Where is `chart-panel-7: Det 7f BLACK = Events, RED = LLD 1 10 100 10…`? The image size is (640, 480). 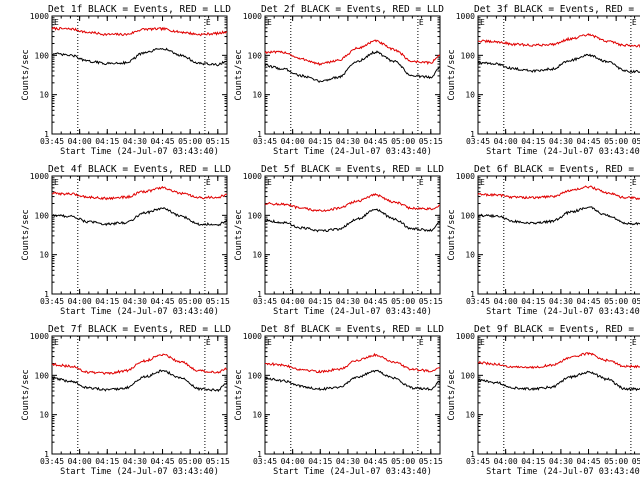 chart-panel-7: Det 7f BLACK = Events, RED = LLD 1 10 100 10… is located at coordinates (126, 400).